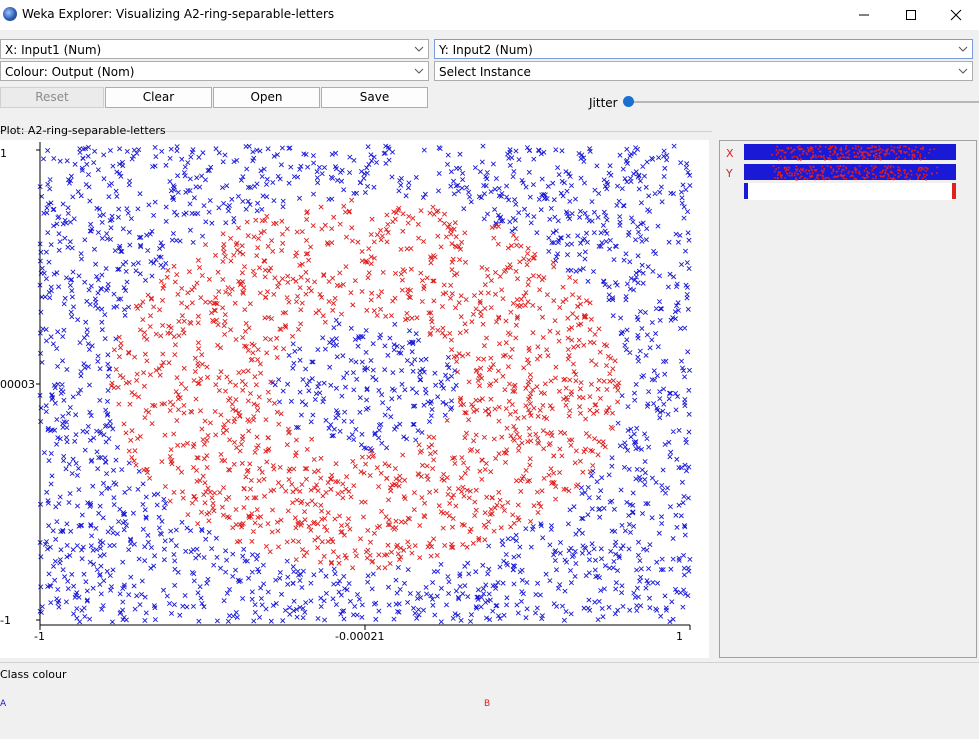  Describe the element at coordinates (730, 153) in the screenshot. I see `x-bar-label: X` at that location.